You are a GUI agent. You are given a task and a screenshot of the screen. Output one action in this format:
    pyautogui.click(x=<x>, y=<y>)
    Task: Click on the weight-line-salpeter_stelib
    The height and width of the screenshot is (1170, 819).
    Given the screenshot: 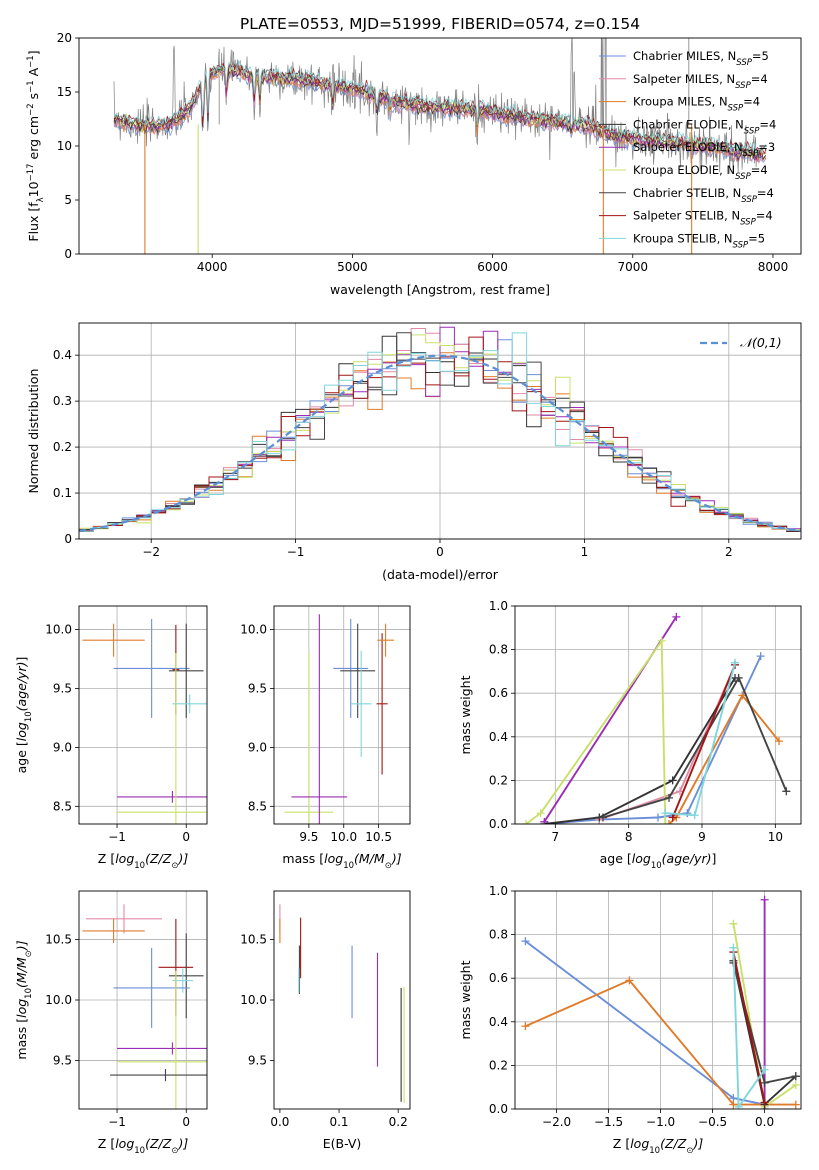 What is the action you would take?
    pyautogui.click(x=703, y=741)
    